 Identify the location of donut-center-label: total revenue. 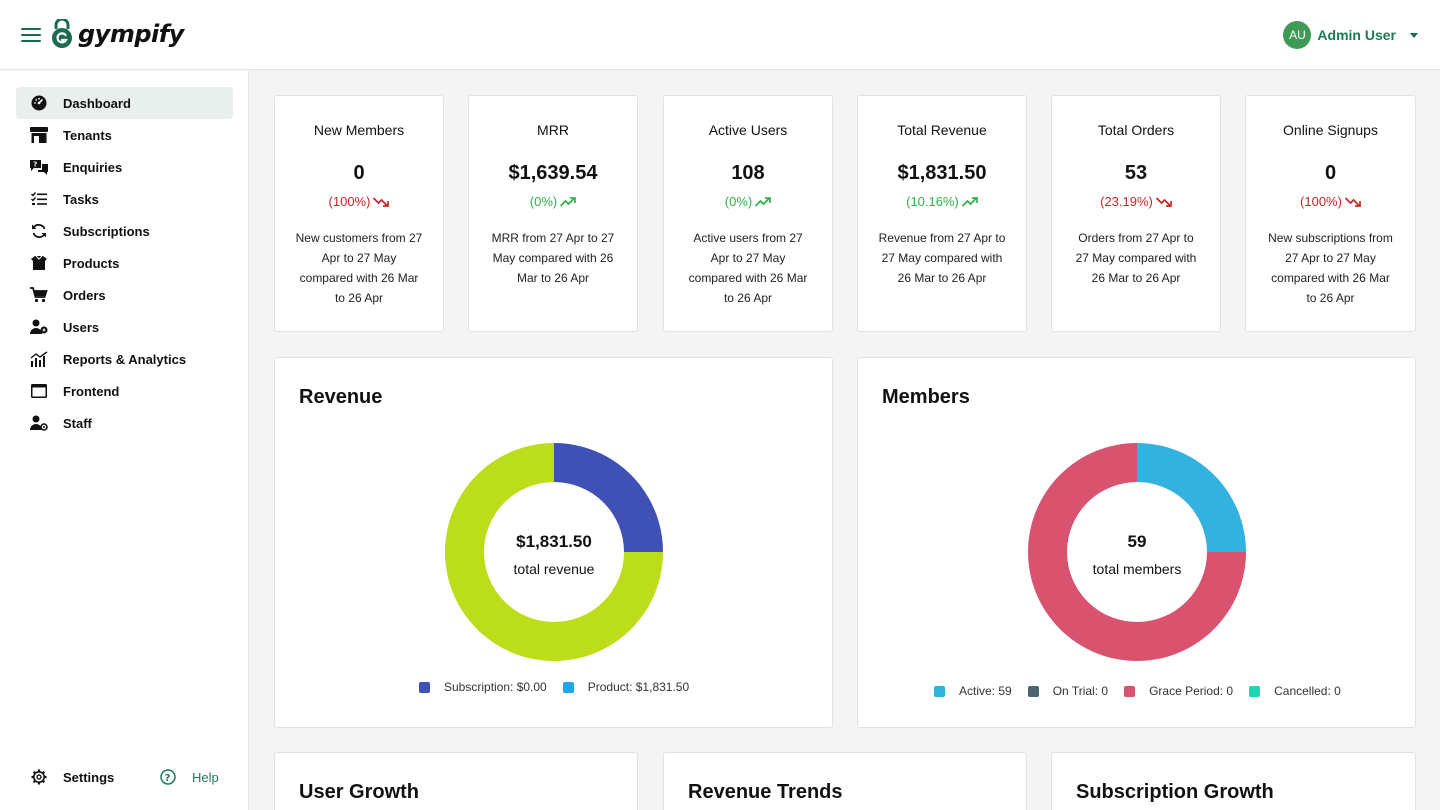
(554, 569).